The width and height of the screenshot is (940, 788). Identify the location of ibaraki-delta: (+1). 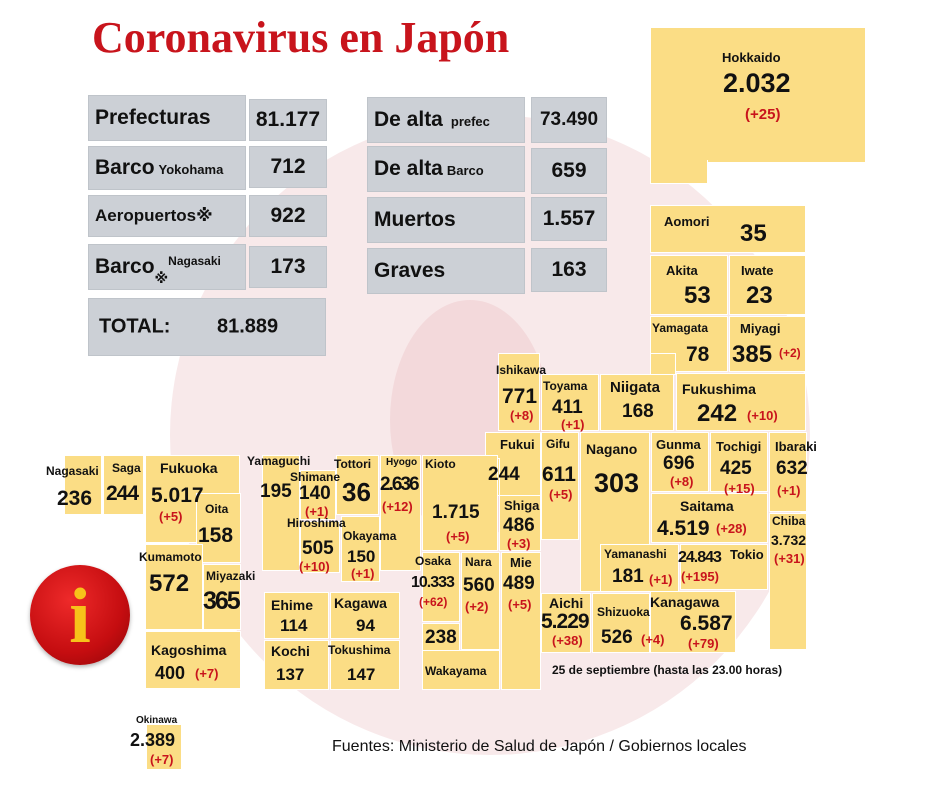
(789, 490).